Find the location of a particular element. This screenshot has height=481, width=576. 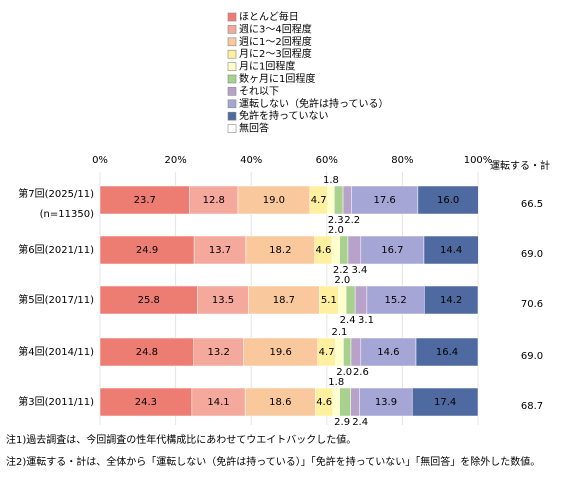

y-tick-label: 第5回(2017/11) is located at coordinates (56, 299).